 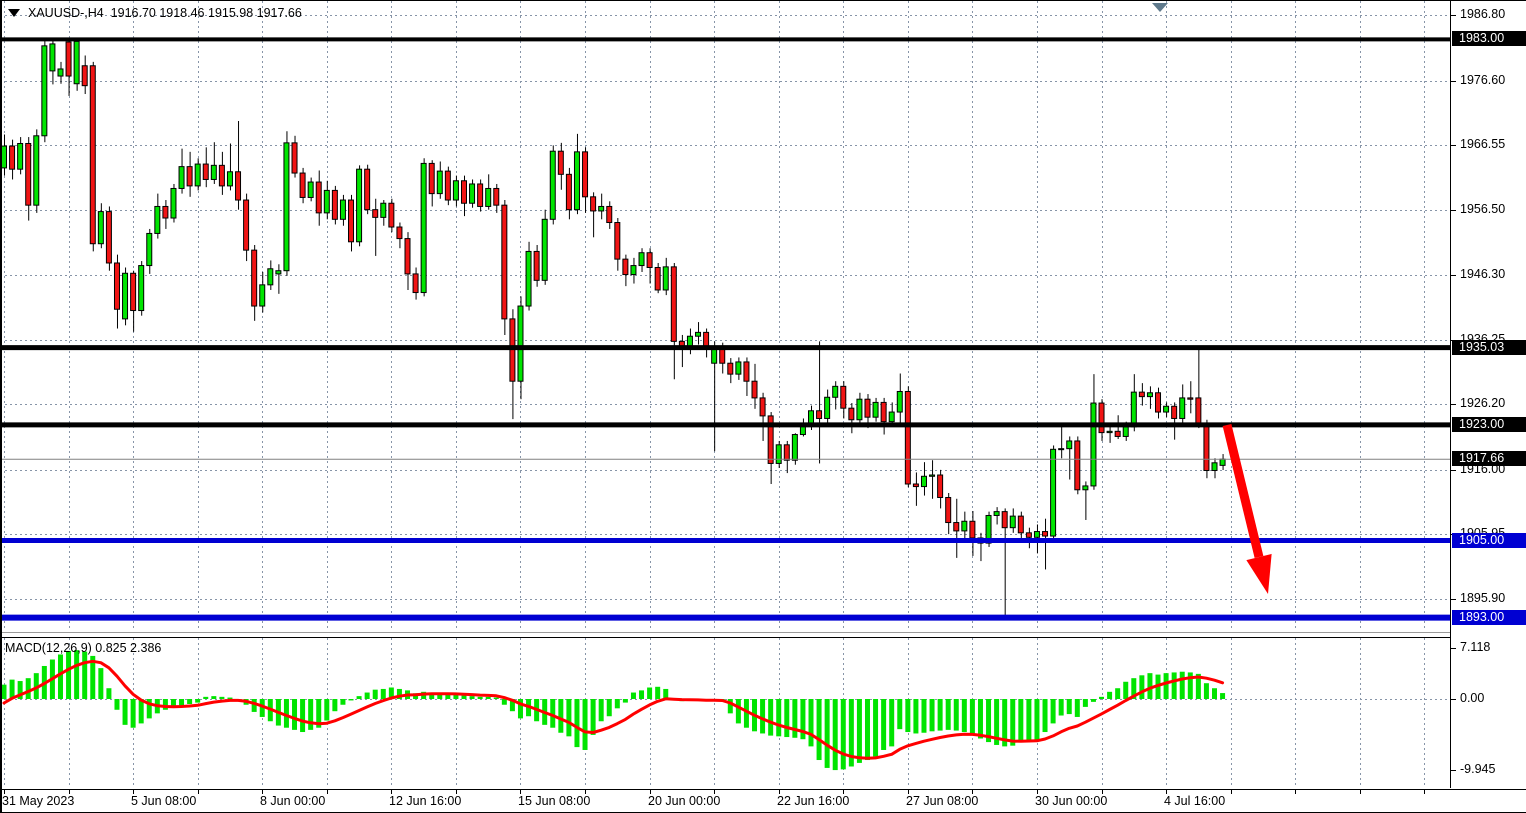 What do you see at coordinates (1243, 491) in the screenshot?
I see `down-arrow-shaft` at bounding box center [1243, 491].